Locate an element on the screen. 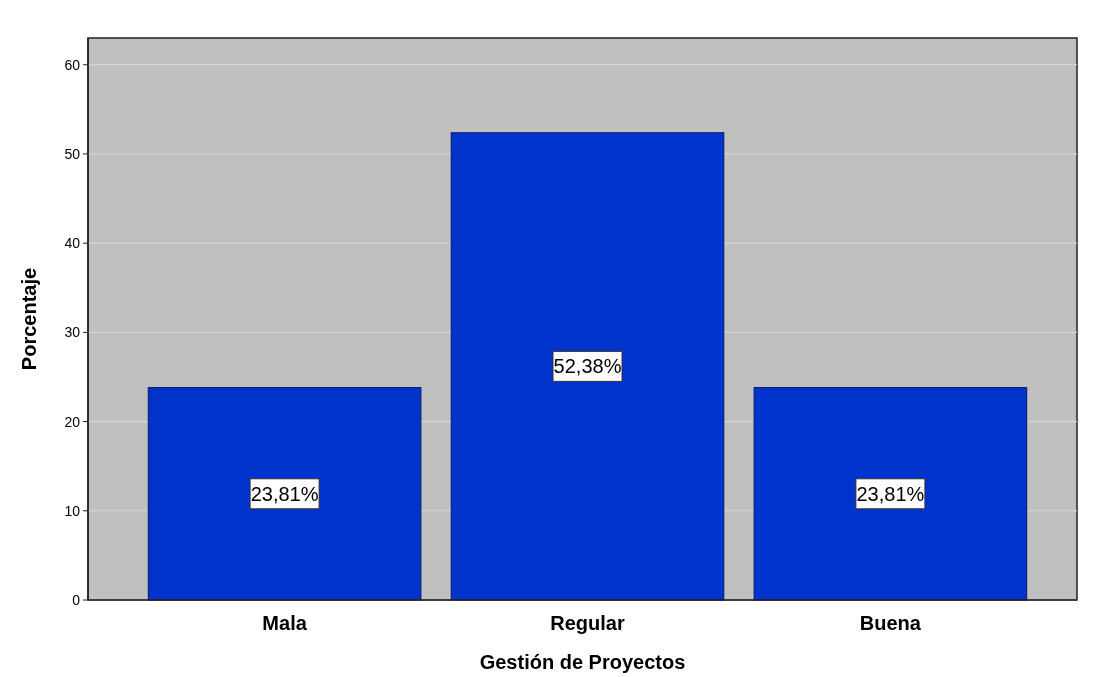  y-tick-label: 30 is located at coordinates (72, 332).